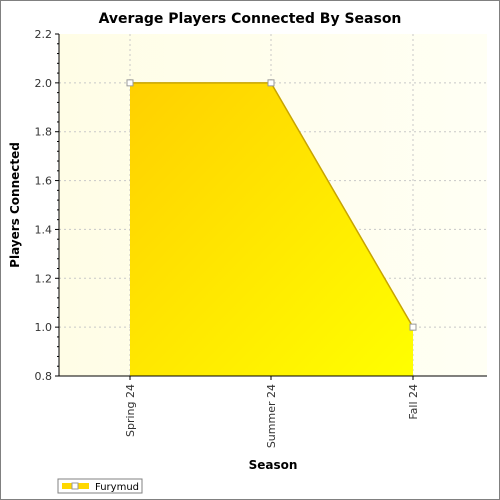 Image resolution: width=500 pixels, height=500 pixels. I want to click on y-tick-label: 2.2, so click(44, 34).